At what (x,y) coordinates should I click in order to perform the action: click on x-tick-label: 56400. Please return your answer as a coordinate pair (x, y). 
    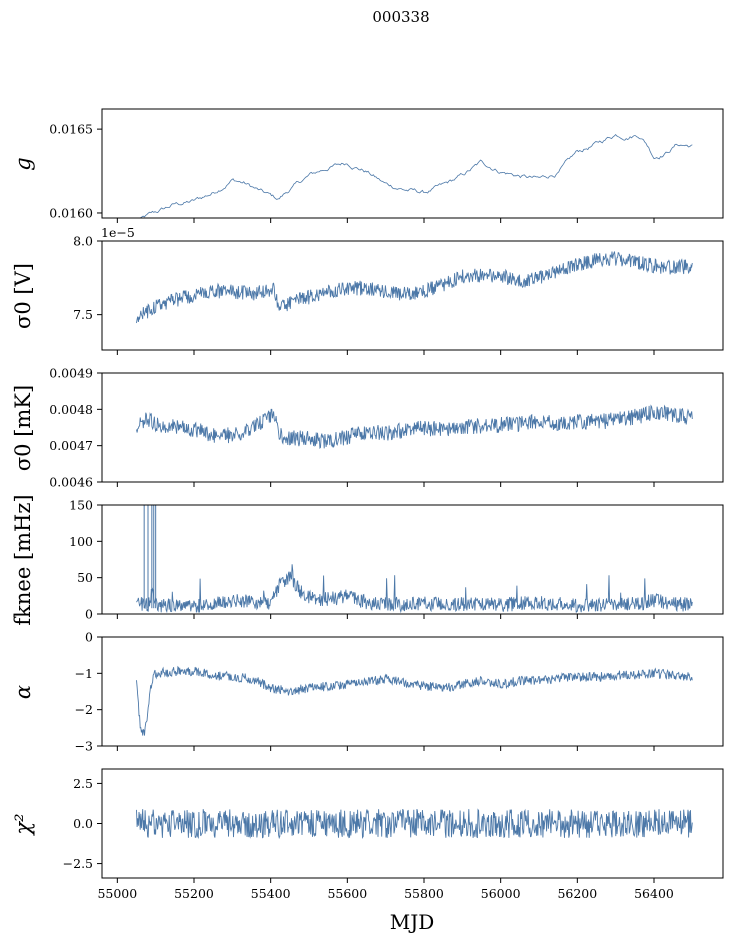
    Looking at the image, I should click on (654, 893).